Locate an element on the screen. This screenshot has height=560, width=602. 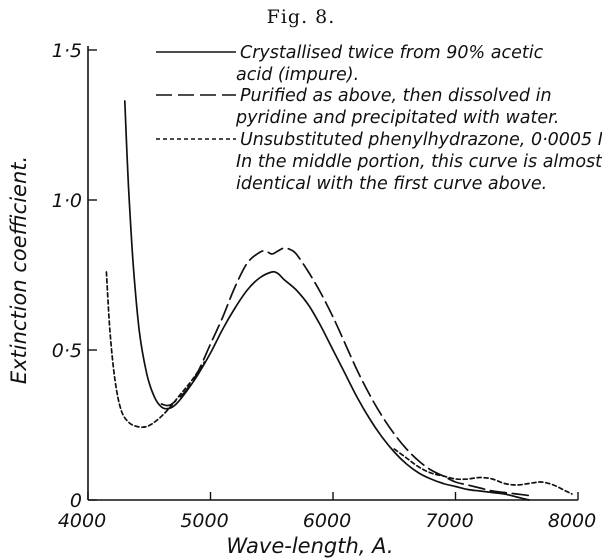
x-tick-label: 7000 is located at coordinates (449, 521).